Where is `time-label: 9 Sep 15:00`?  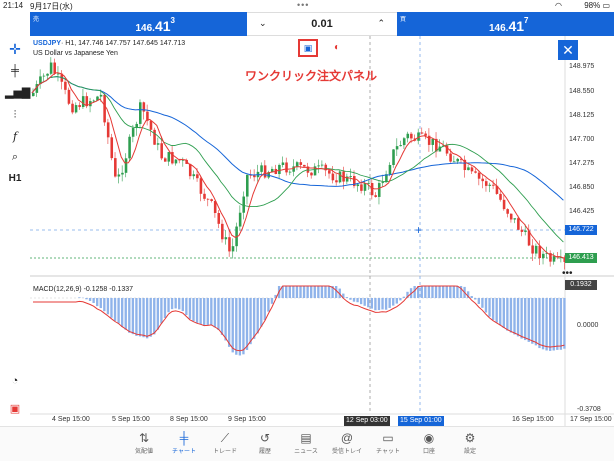 time-label: 9 Sep 15:00 is located at coordinates (247, 419).